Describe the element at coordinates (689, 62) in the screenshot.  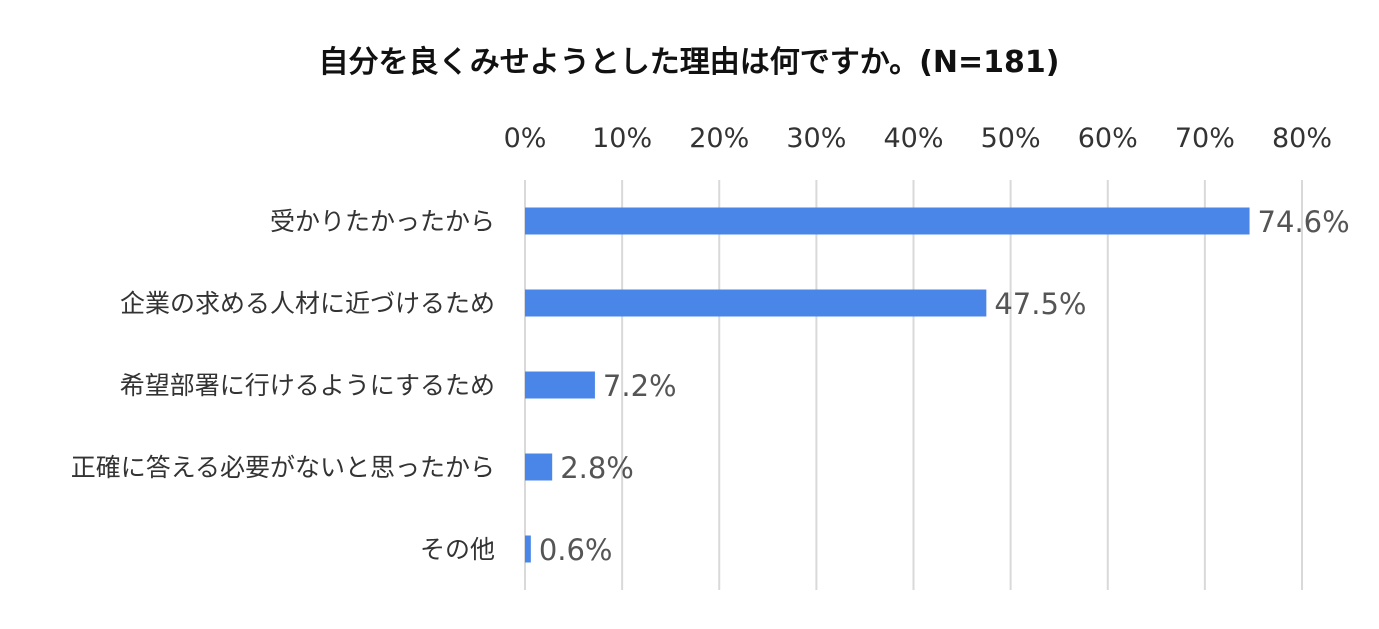
I see `chart-title: 自分を良くみせようとした理由は何ですか。(N=181)` at that location.